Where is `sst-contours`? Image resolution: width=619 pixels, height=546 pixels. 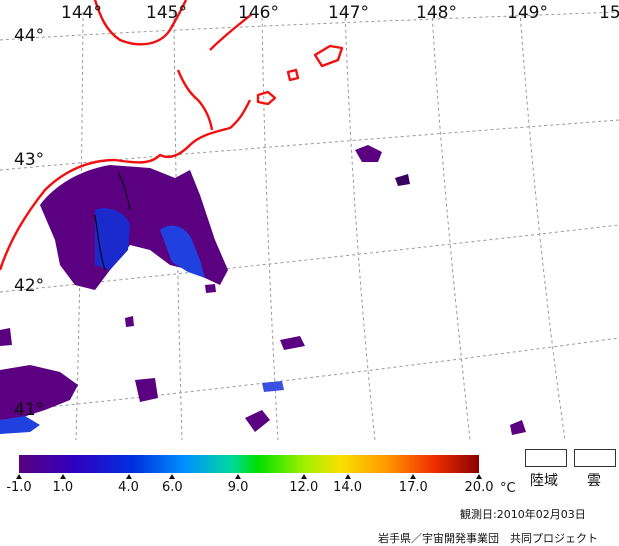 sst-contours is located at coordinates (112, 221).